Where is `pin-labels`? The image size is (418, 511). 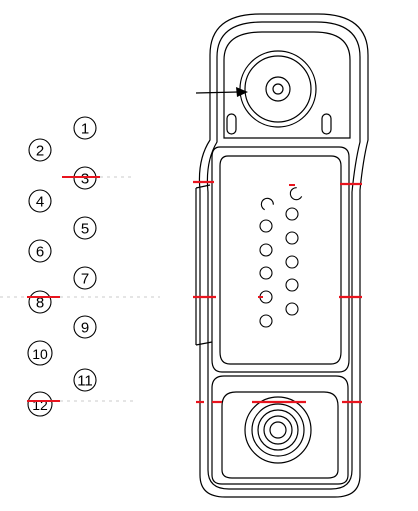 pin-labels is located at coordinates (62, 266).